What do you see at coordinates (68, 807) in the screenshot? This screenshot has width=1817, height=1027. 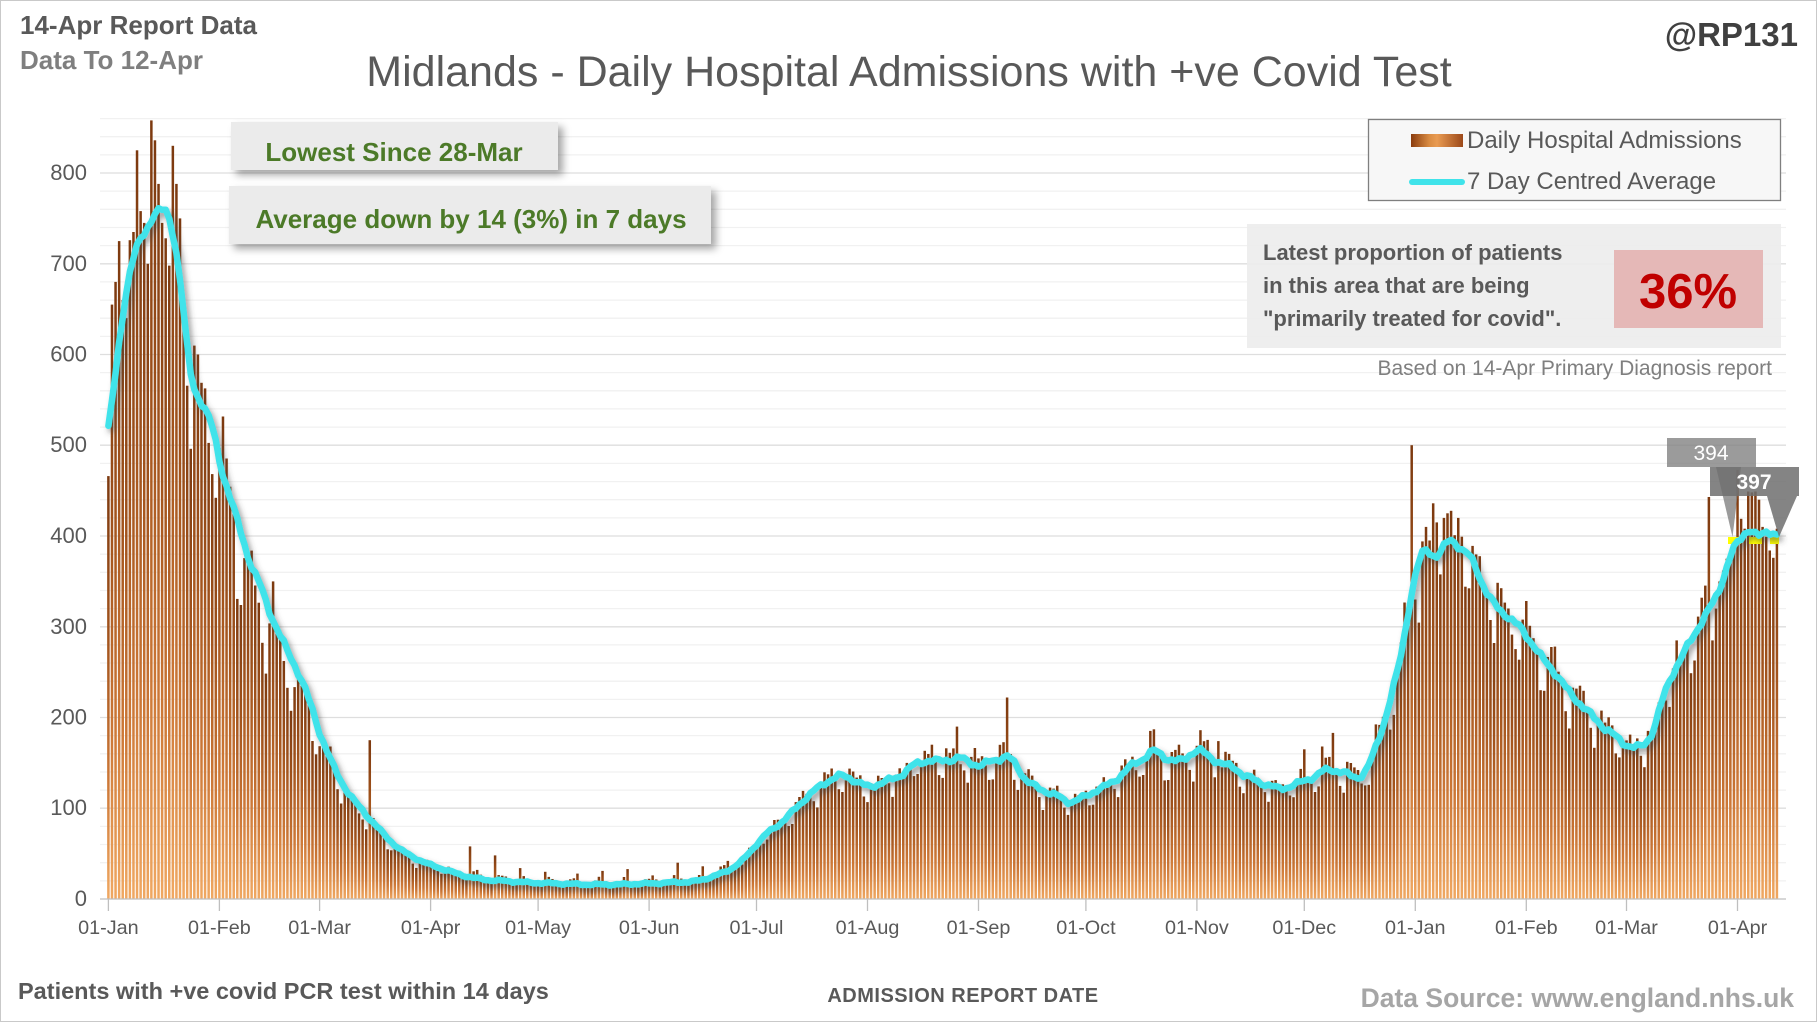 I see `svg-text: 100` at bounding box center [68, 807].